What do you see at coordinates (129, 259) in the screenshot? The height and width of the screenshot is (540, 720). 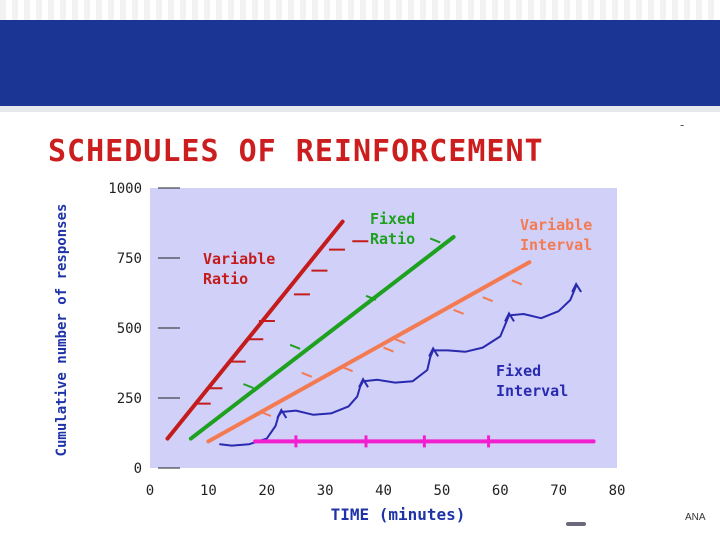 I see `y-tick-label: 750` at bounding box center [129, 259].